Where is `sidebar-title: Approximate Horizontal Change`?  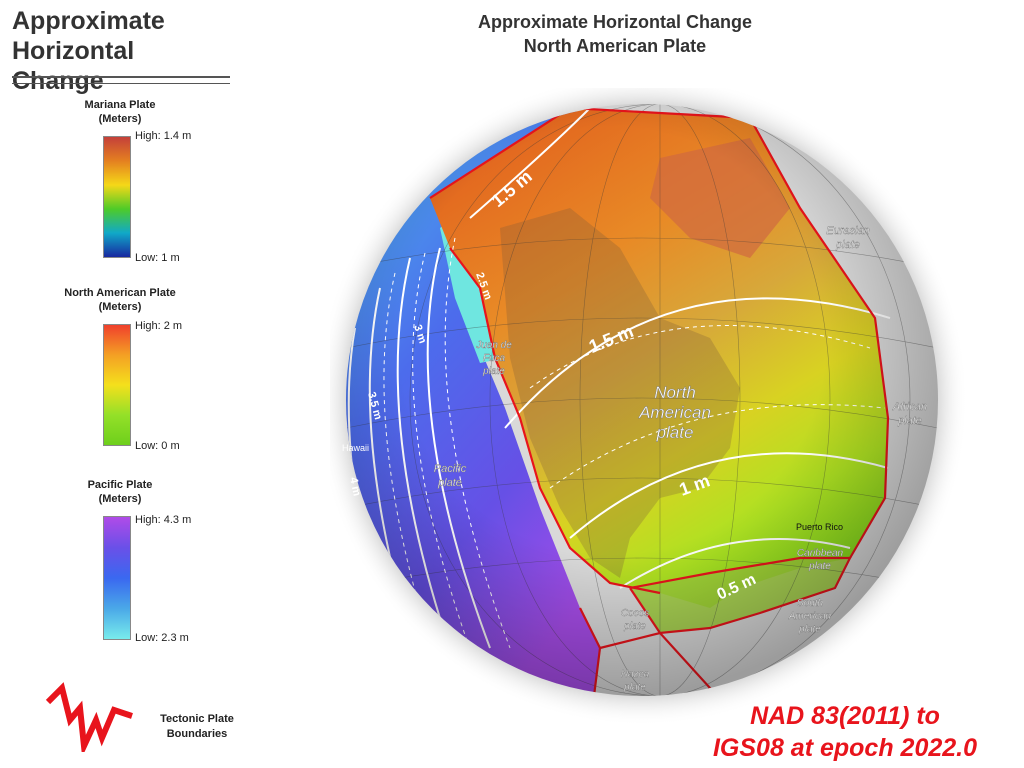
sidebar-title: Approximate Horizontal Change is located at coordinates (122, 51).